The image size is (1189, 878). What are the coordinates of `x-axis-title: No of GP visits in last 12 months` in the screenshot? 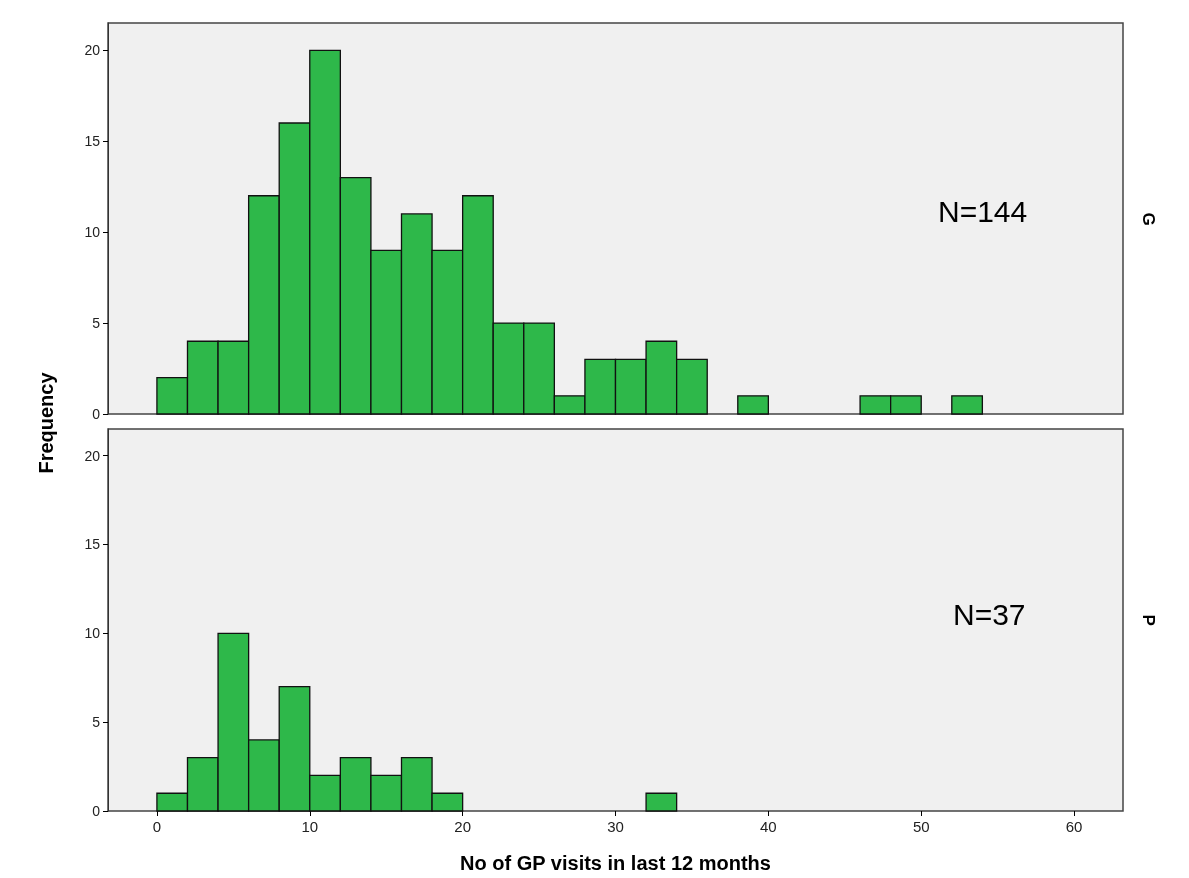 It's located at (615, 863).